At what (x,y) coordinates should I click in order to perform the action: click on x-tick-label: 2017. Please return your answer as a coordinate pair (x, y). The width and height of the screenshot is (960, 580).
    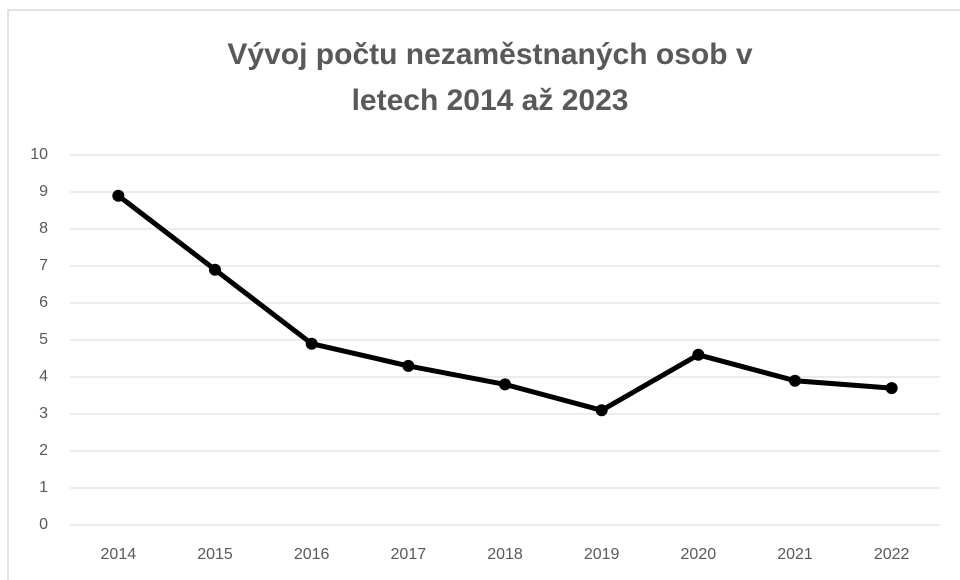
    Looking at the image, I should click on (409, 554).